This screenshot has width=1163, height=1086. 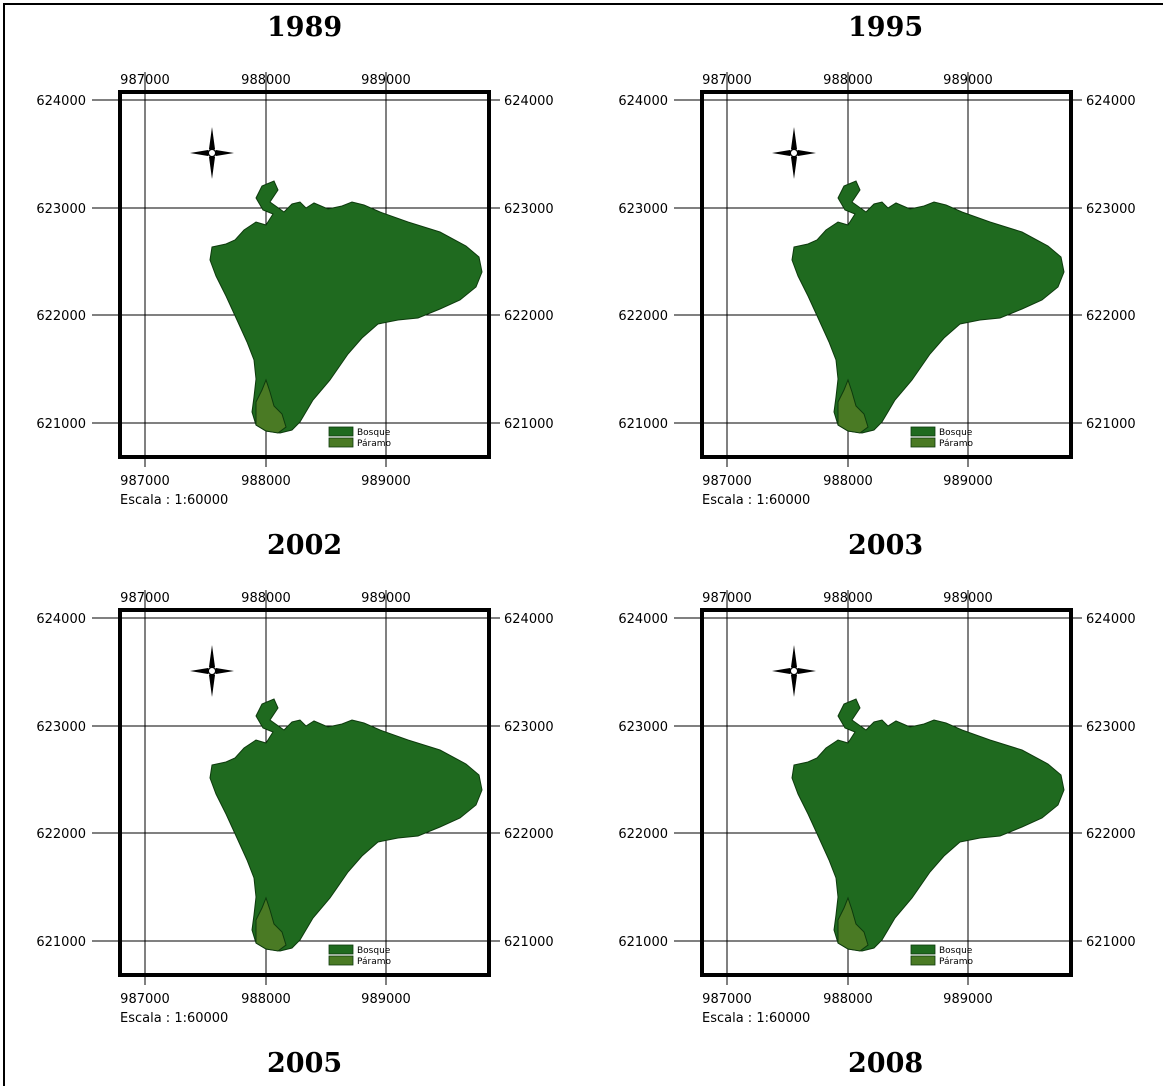 I want to click on year-label: 2003, so click(x=886, y=545).